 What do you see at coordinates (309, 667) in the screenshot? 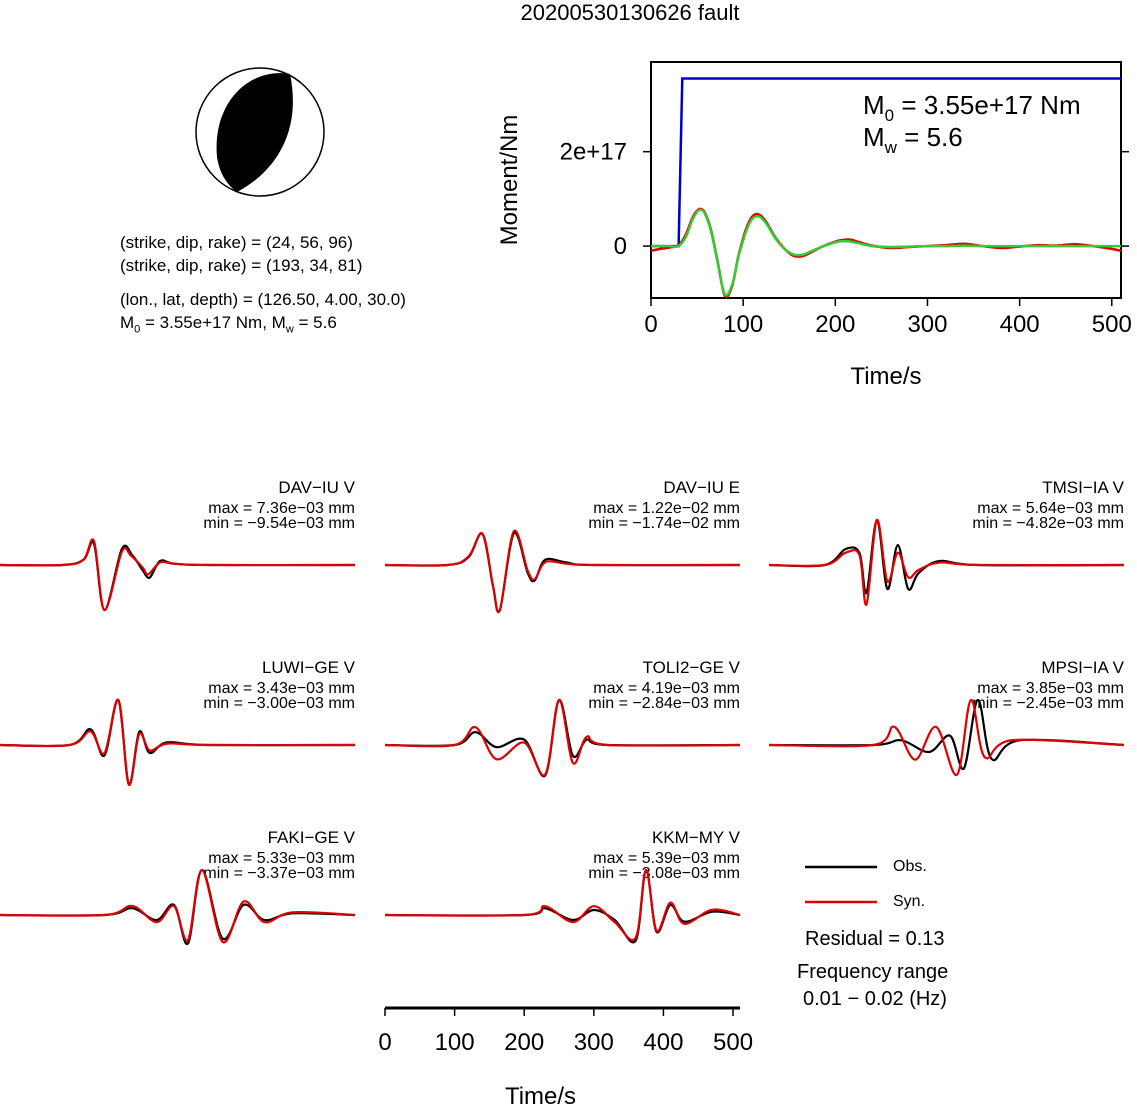
I see `trace-station-label: LUWI−GE V` at bounding box center [309, 667].